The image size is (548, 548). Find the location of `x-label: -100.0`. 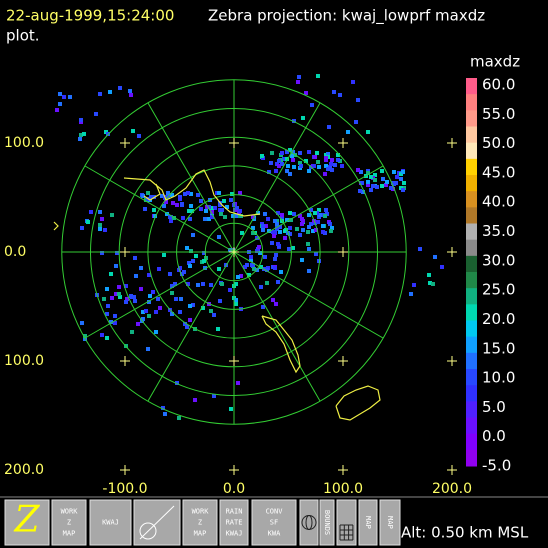

x-label: -100.0 is located at coordinates (124, 489).